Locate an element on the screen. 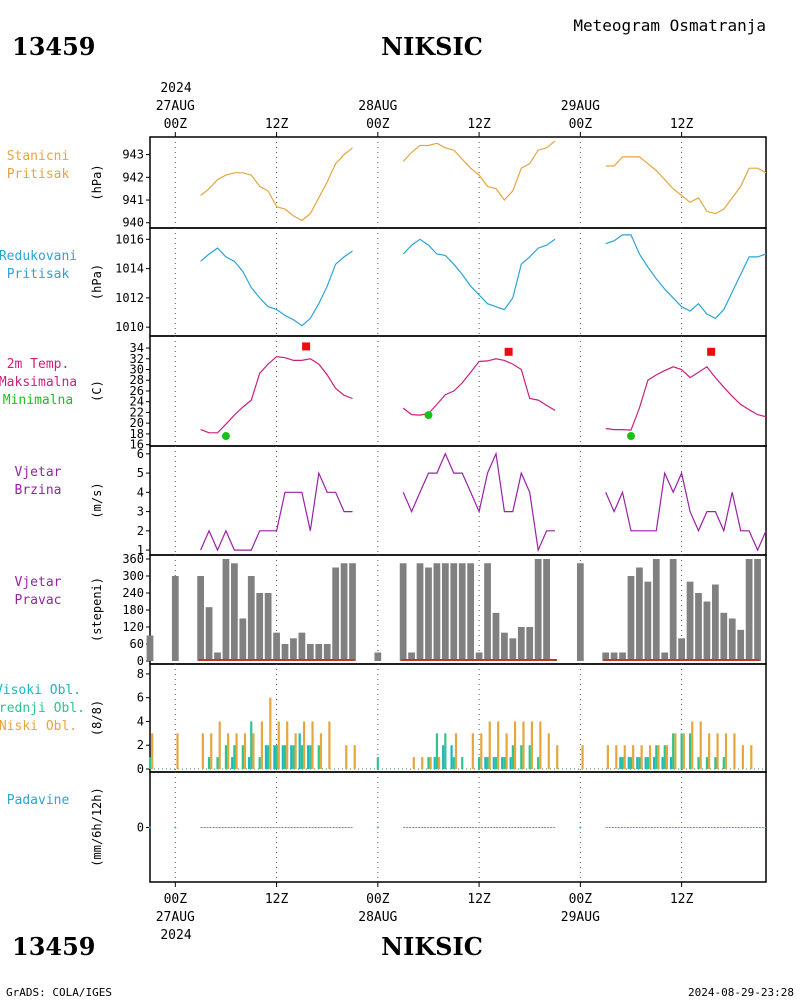  y-axis-label: (stepeni) is located at coordinates (97, 609).